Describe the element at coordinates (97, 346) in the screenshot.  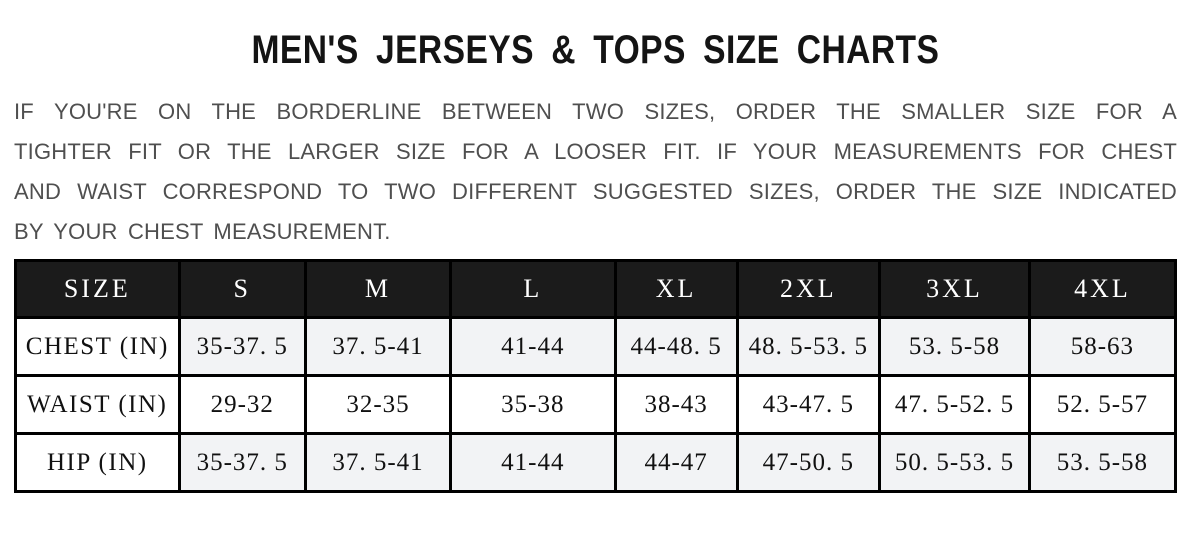
I see `row-label-chest: CHEST (IN)` at that location.